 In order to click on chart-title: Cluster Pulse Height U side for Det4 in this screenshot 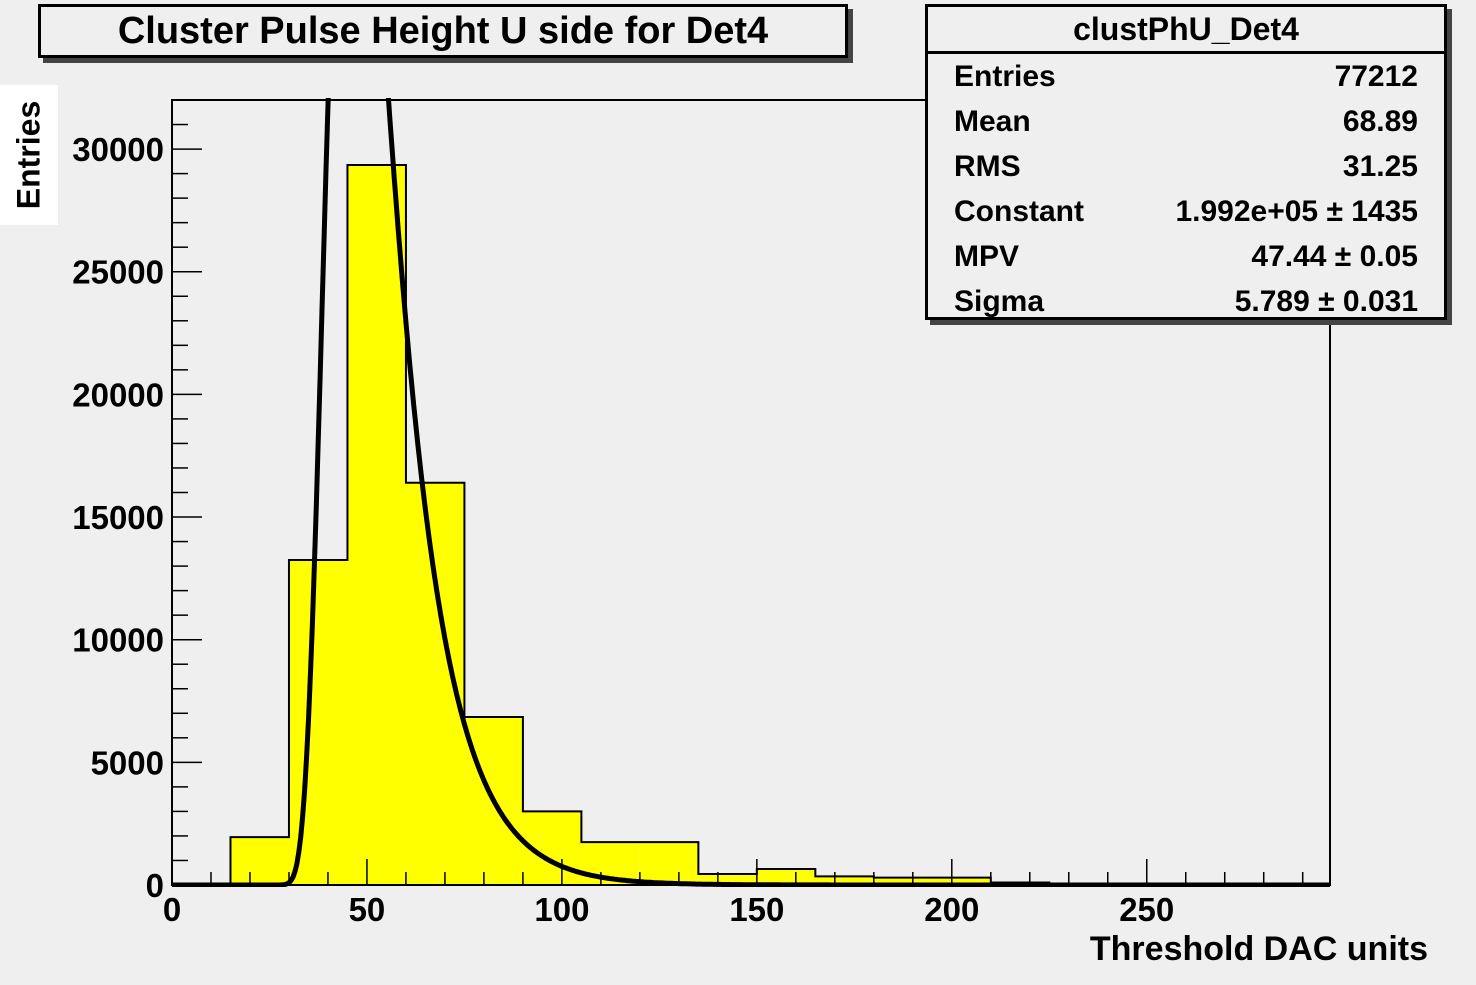, I will do `click(443, 31)`.